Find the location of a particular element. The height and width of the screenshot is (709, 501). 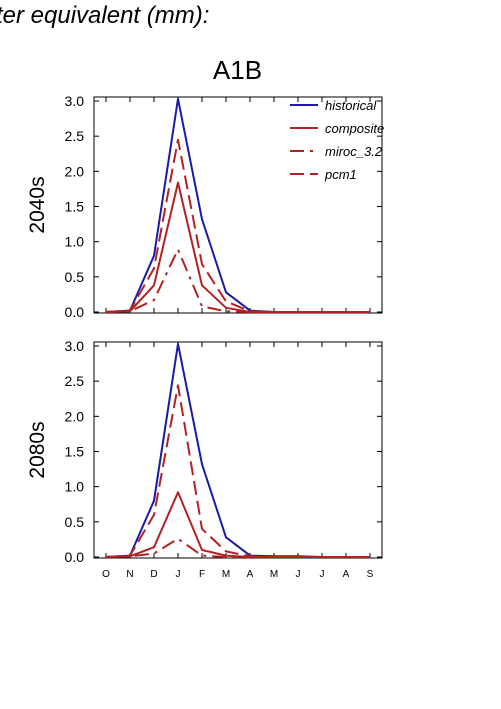

period-label: 2080s is located at coordinates (37, 449).